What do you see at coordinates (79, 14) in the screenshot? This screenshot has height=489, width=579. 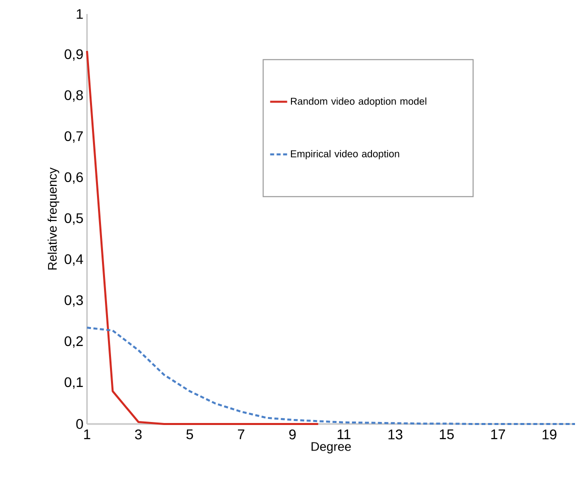 I see `y-tick-label: 1` at bounding box center [79, 14].